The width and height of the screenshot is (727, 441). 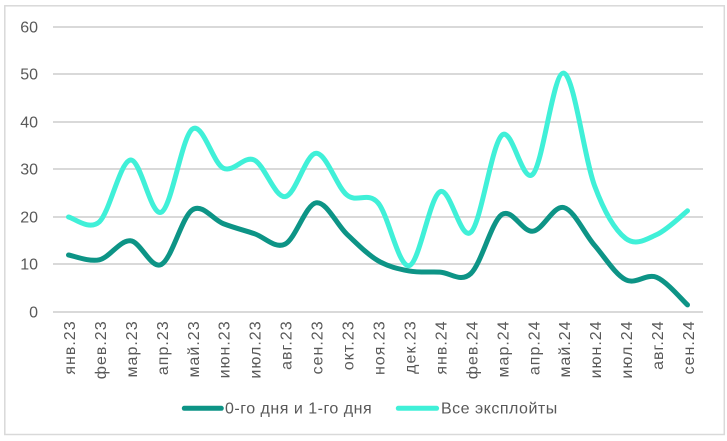 I want to click on svg-text: 0-го дня и 1-го дня, so click(x=298, y=408).